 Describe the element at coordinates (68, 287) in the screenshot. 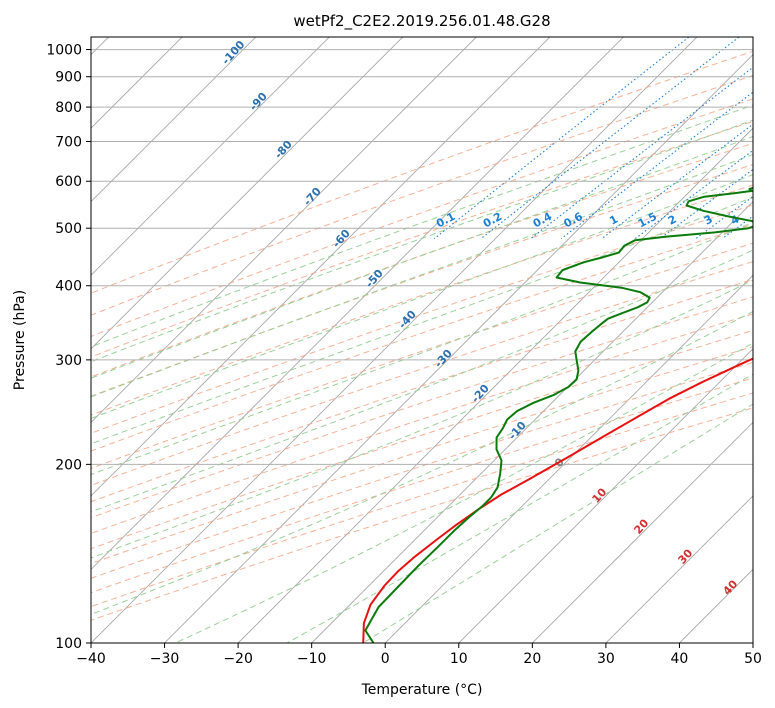

I see `y-tick-label: 400` at that location.